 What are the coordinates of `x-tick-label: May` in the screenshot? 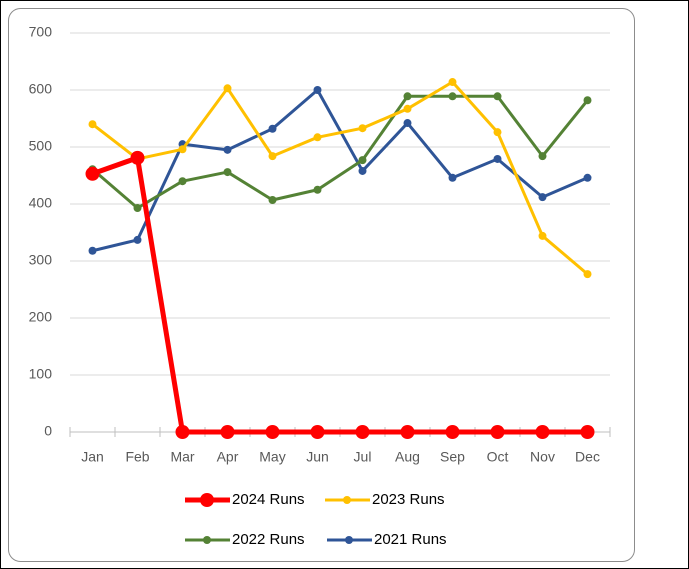 It's located at (272, 457).